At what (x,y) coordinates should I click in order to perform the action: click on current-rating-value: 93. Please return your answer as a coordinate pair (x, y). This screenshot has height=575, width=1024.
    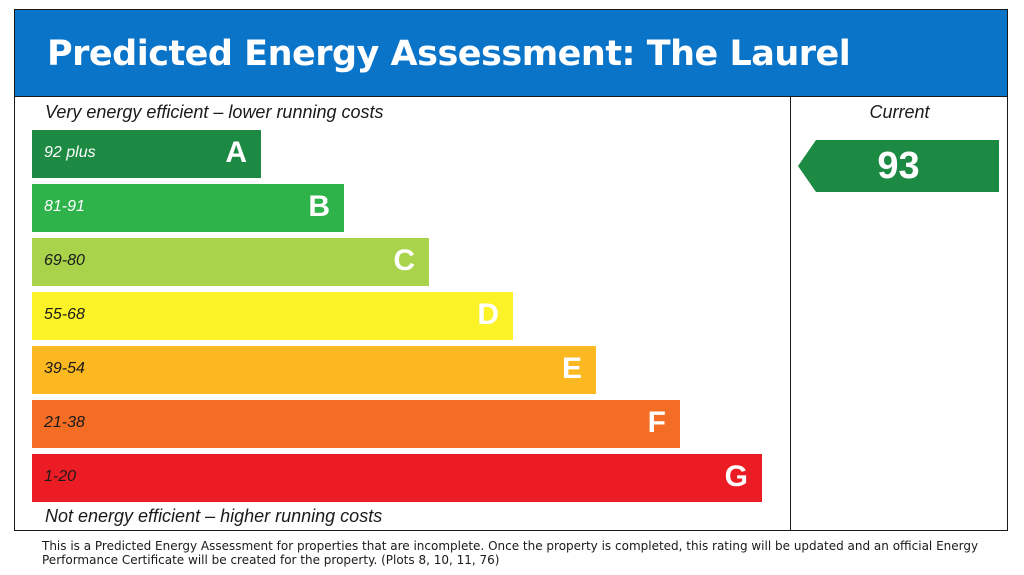
    Looking at the image, I should click on (898, 166).